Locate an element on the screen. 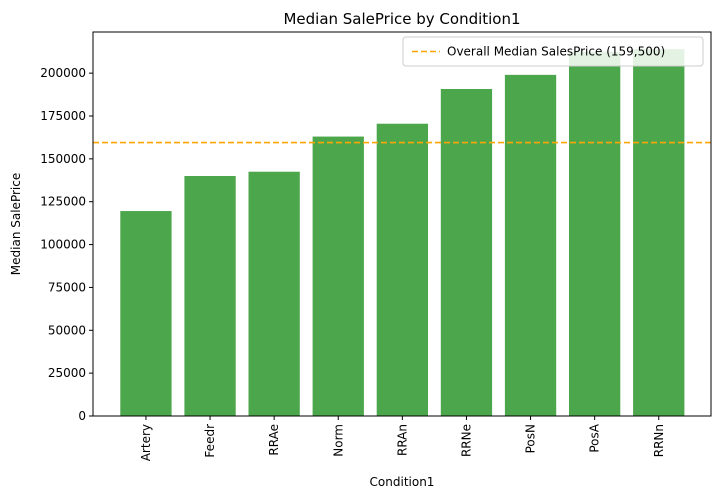 This screenshot has height=499, width=721. bar-posn is located at coordinates (530, 245).